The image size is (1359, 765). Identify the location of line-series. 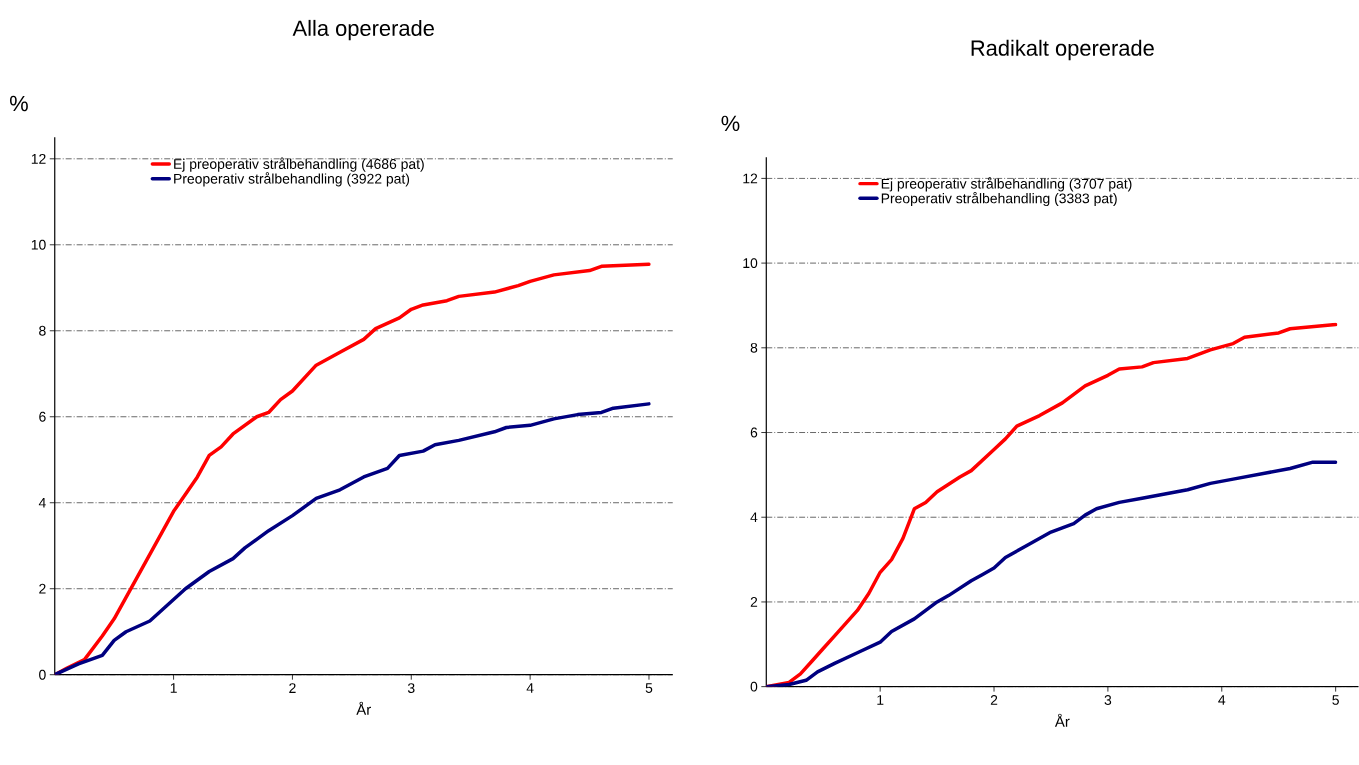
(1052, 573).